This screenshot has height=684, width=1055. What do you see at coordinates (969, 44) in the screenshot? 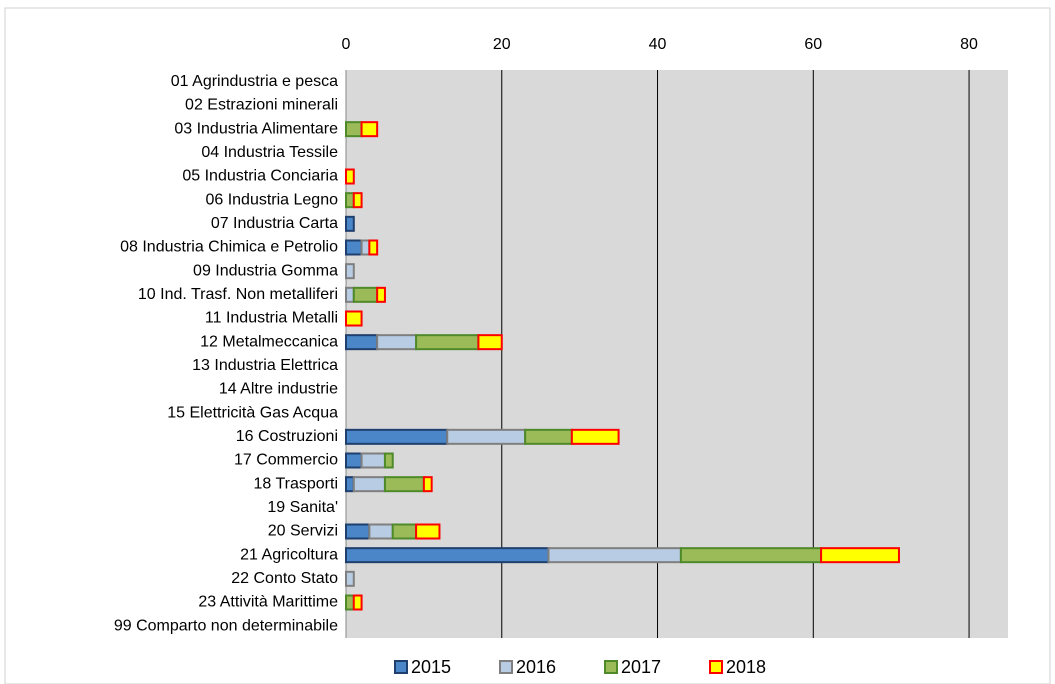
I see `x-tick-label: 80` at bounding box center [969, 44].